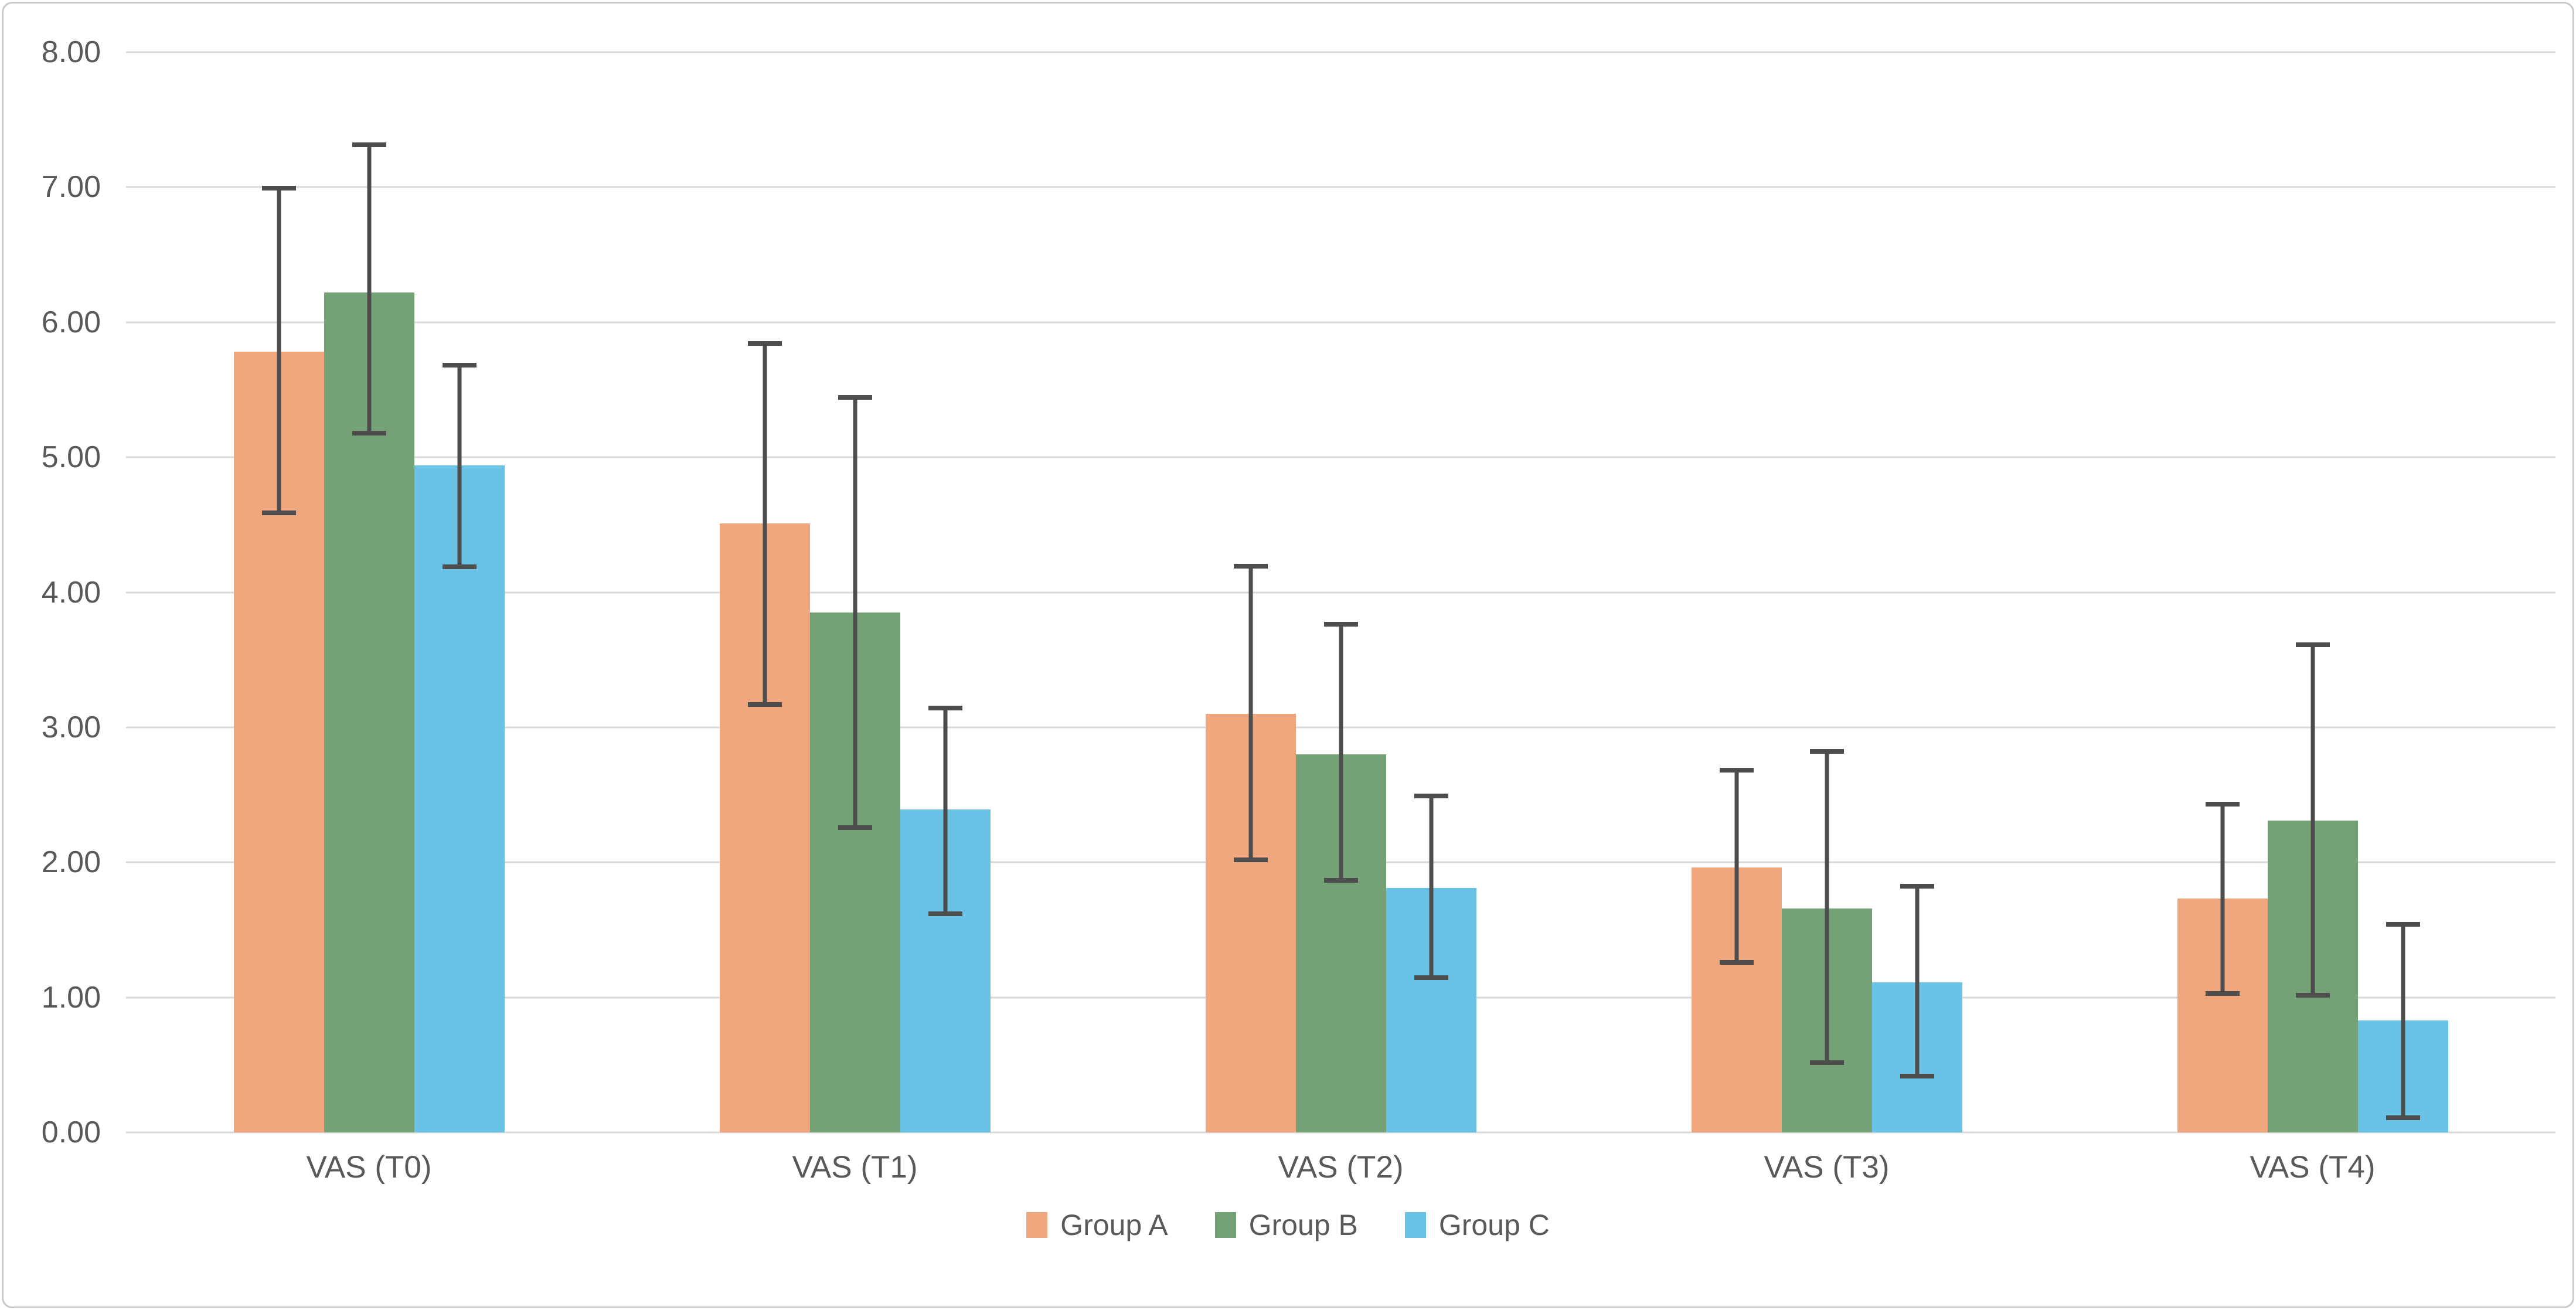  What do you see at coordinates (71, 862) in the screenshot?
I see `y-axis-tick-label: 2.00` at bounding box center [71, 862].